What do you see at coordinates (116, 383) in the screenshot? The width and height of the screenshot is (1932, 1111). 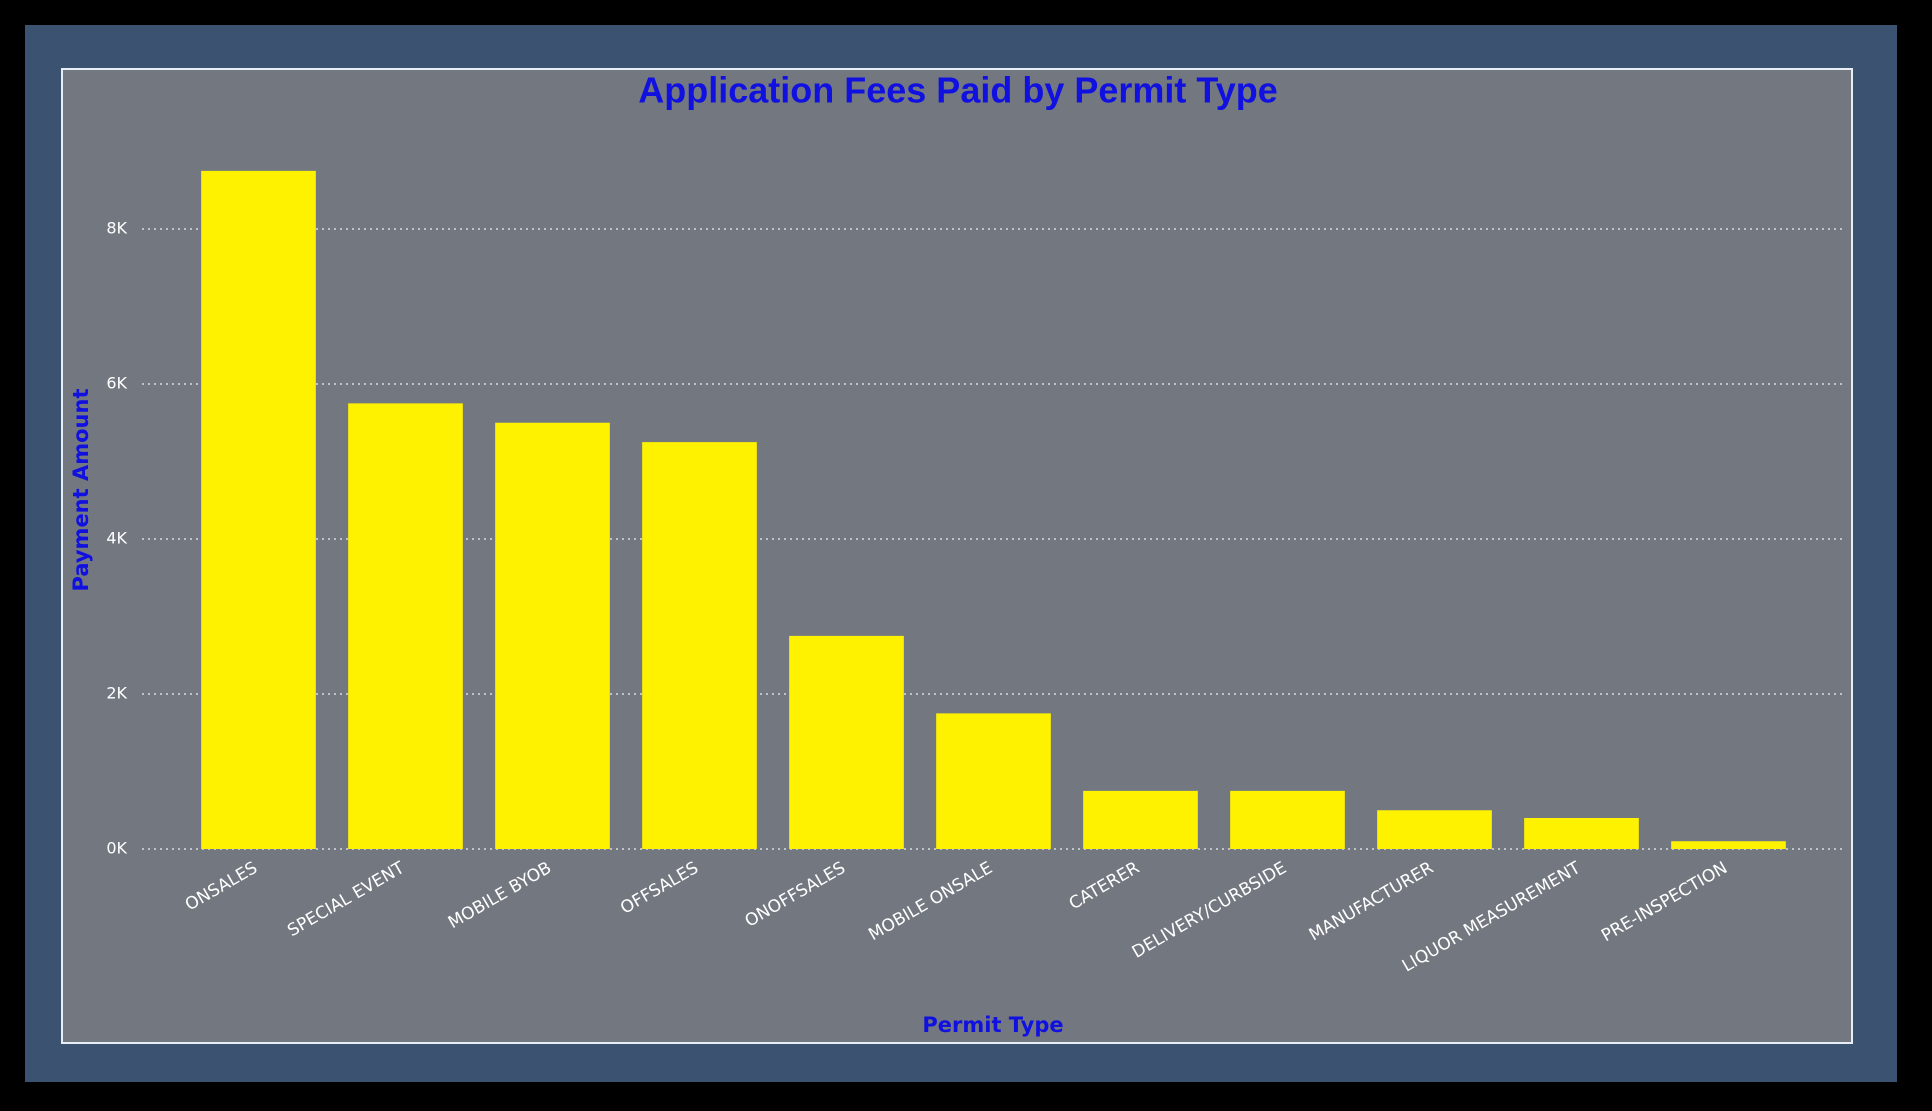 I see `y-tick-label: 6K` at bounding box center [116, 383].